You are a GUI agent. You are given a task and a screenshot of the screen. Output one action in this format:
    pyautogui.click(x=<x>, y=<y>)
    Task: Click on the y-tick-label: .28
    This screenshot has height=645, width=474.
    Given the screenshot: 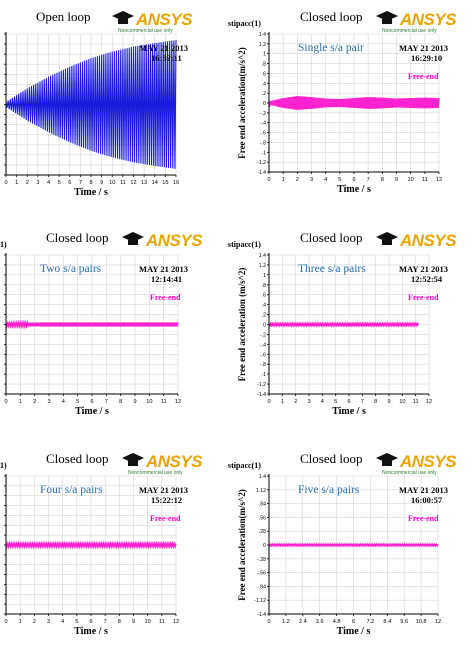 What is the action you would take?
    pyautogui.click(x=262, y=532)
    